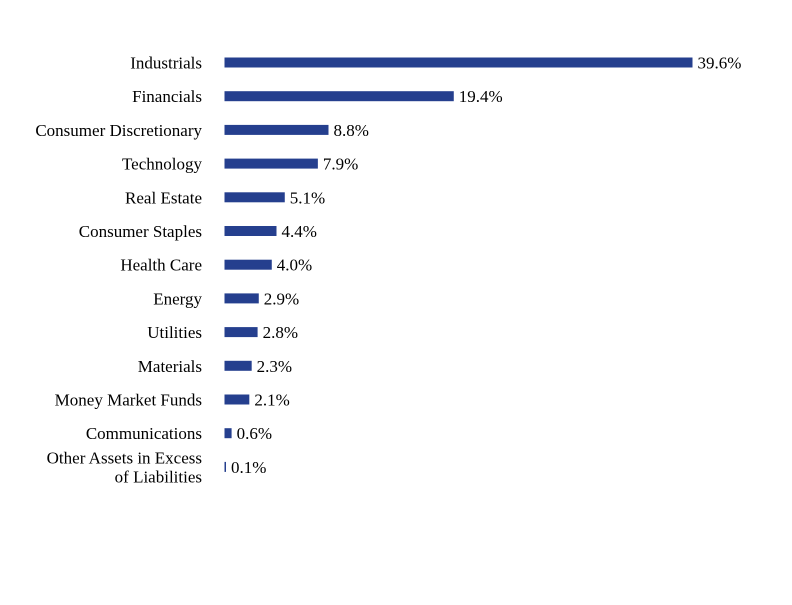 This screenshot has height=605, width=792. I want to click on value-label-consumer-staples: 4.4%, so click(299, 231).